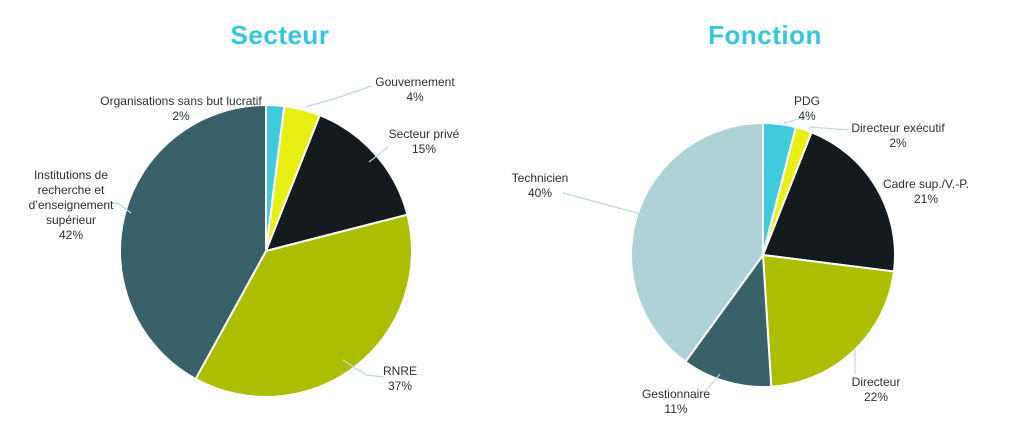 This screenshot has width=1024, height=430. Describe the element at coordinates (71, 235) in the screenshot. I see `slice-label-pct: 42%` at that location.